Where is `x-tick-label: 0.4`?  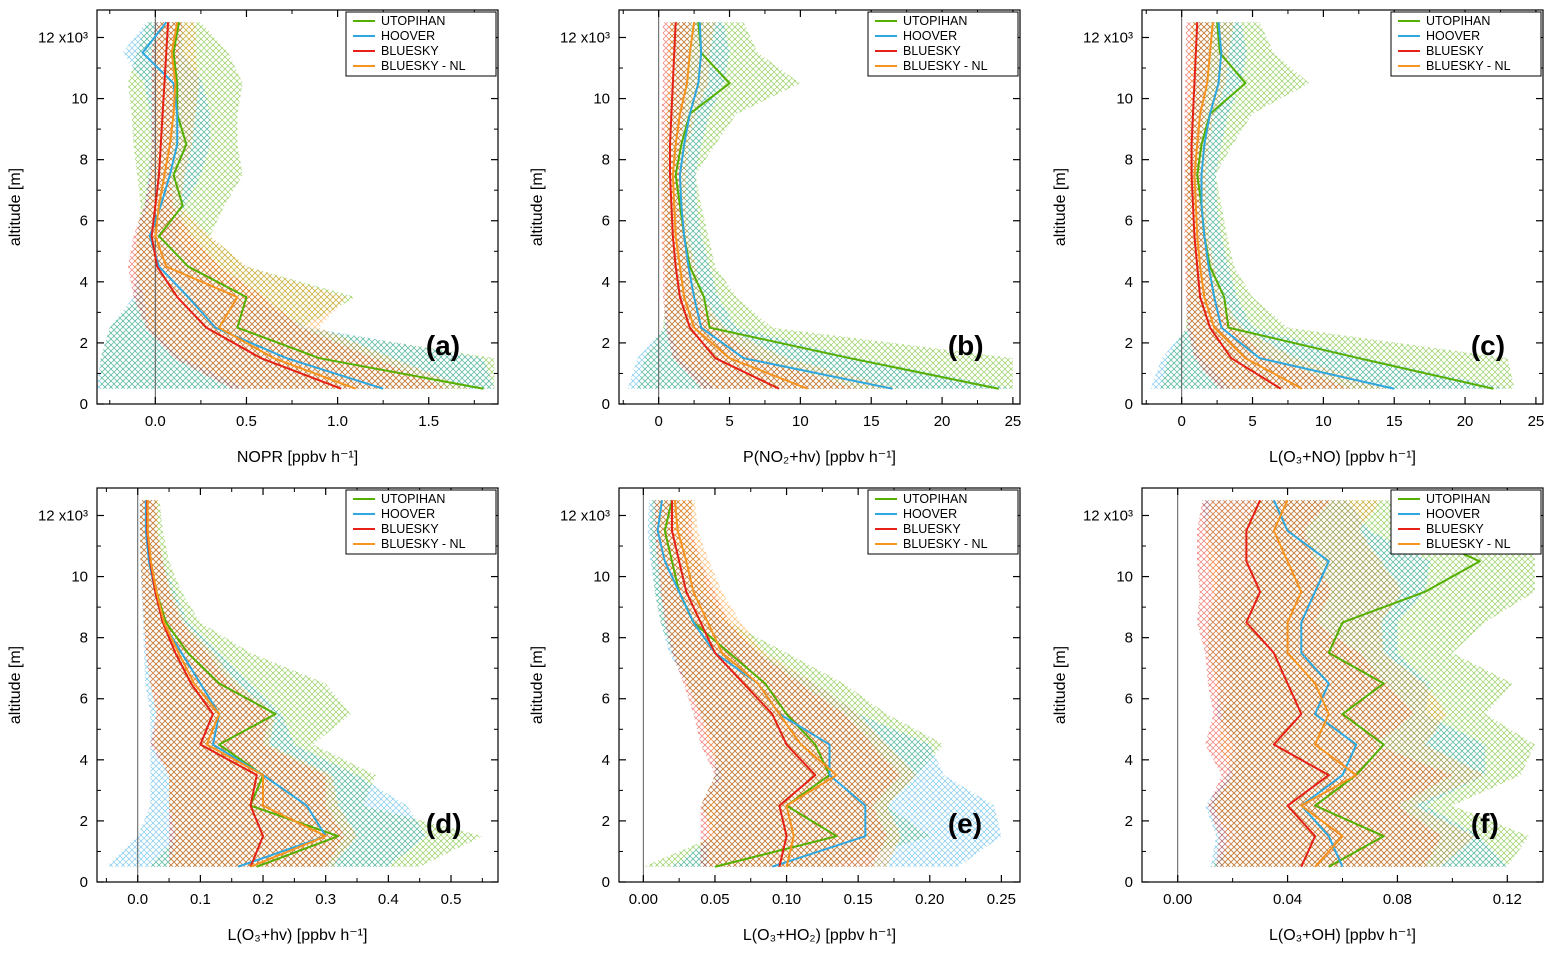 x-tick-label: 0.4 is located at coordinates (388, 899).